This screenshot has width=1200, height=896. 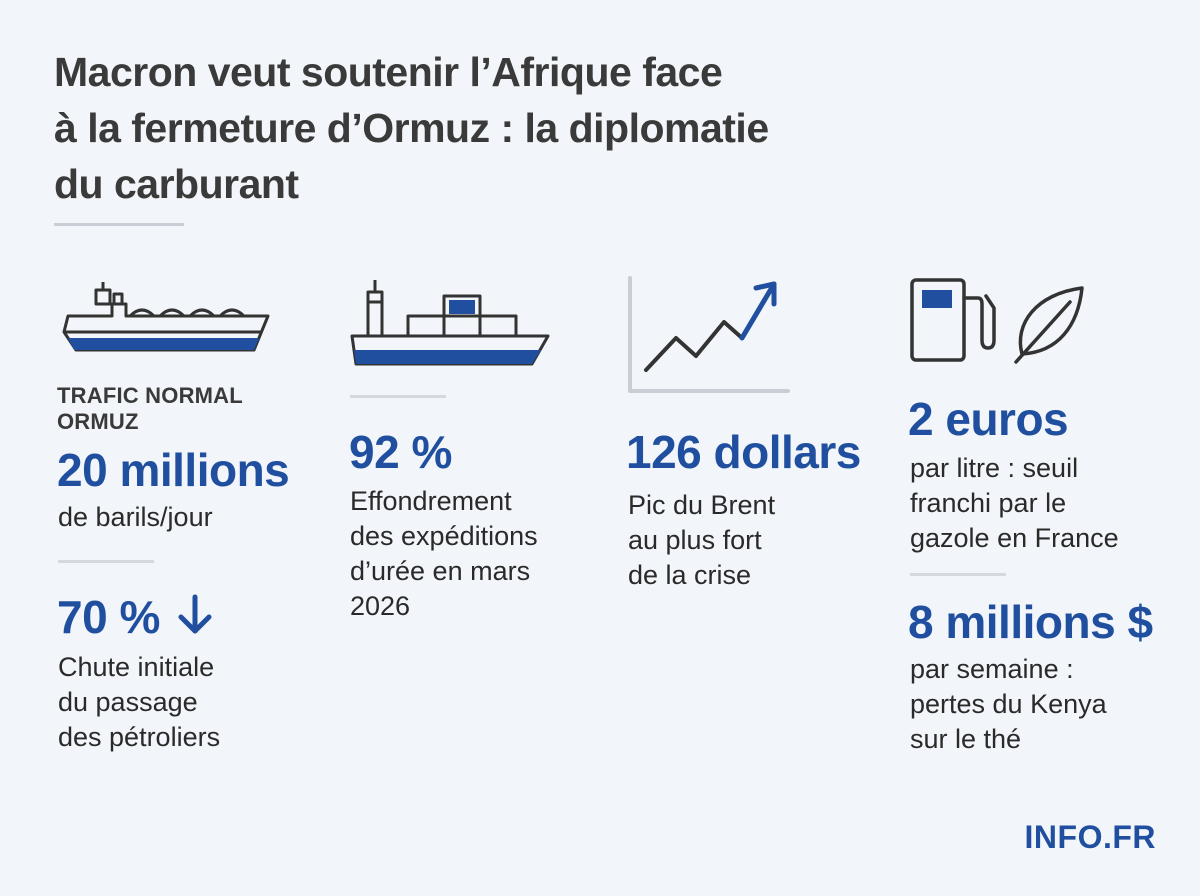 I want to click on arrow-down-icon, so click(x=195, y=614).